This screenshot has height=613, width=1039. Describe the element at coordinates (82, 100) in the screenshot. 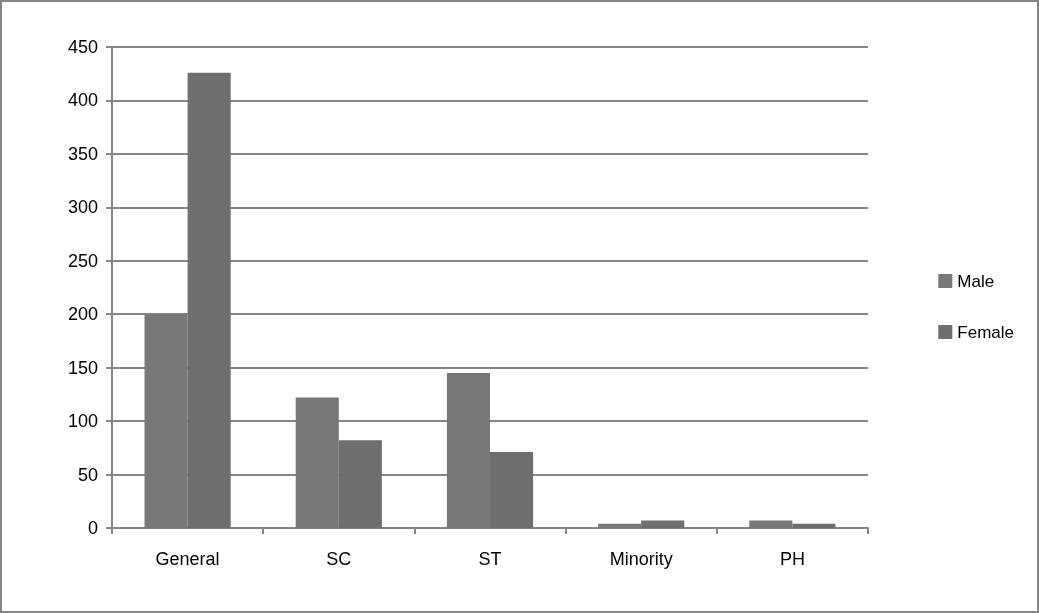

I see `y-tick-label: 400` at that location.